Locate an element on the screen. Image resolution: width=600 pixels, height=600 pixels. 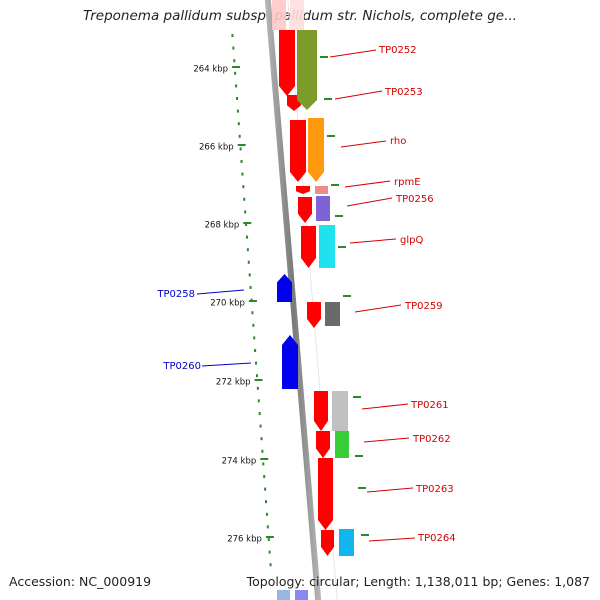
gene-label-tp0263: TP0263 is located at coordinates (434, 489).